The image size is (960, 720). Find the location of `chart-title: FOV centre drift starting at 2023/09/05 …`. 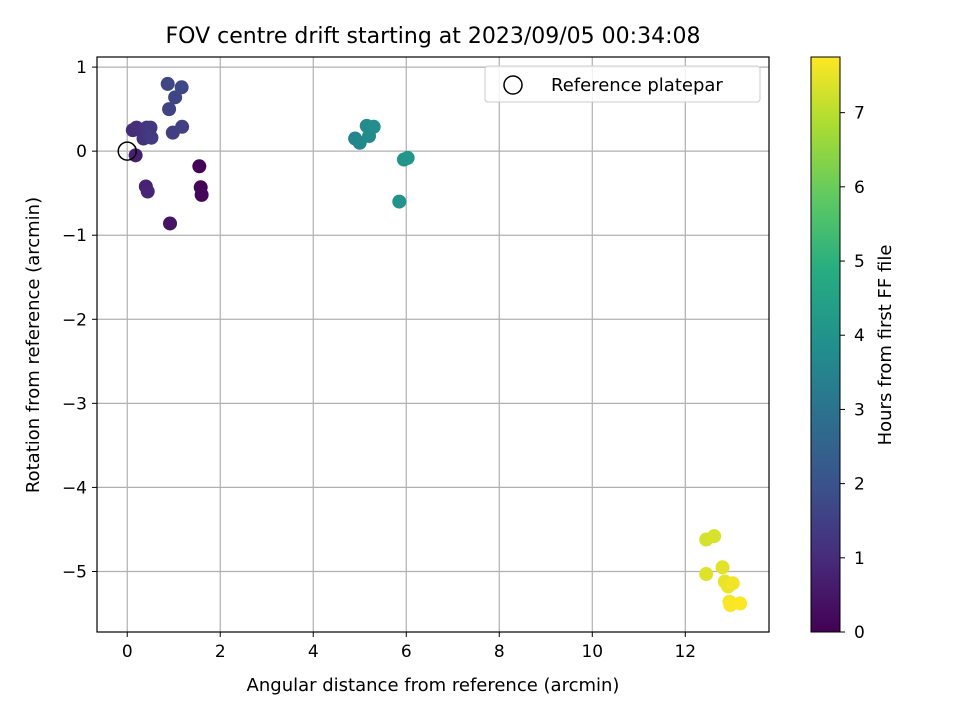

chart-title: FOV centre drift starting at 2023/09/05 … is located at coordinates (433, 36).